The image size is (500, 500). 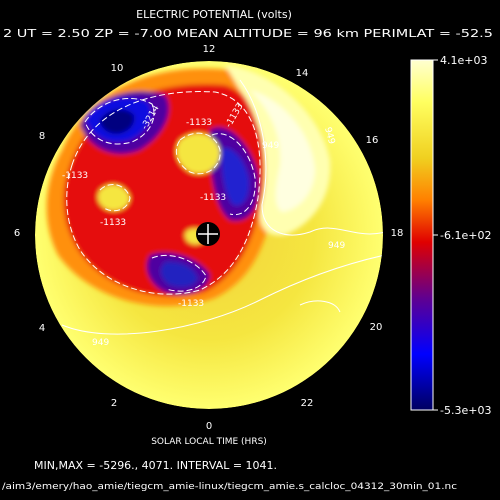 What do you see at coordinates (376, 327) in the screenshot?
I see `lt-label-20: 20` at bounding box center [376, 327].